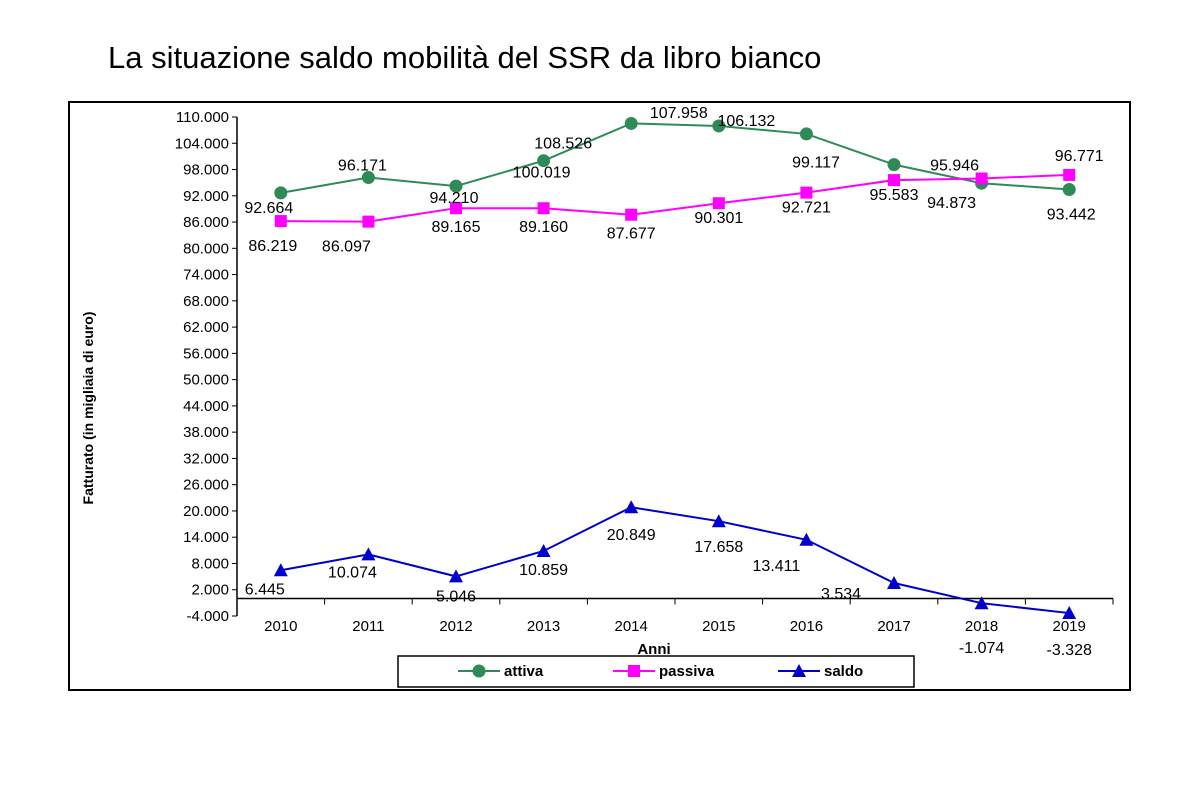 This screenshot has height=802, width=1193. What do you see at coordinates (981, 626) in the screenshot?
I see `x-tick-label: 2018` at bounding box center [981, 626].